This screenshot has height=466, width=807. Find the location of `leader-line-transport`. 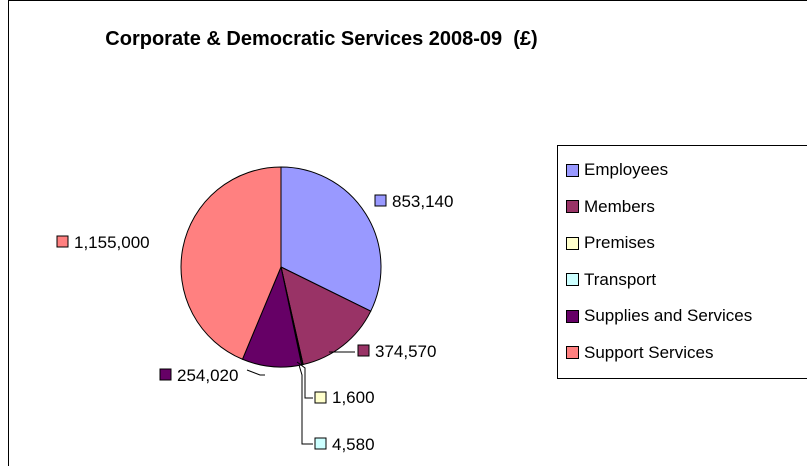

leader-line-transport is located at coordinates (305, 404).